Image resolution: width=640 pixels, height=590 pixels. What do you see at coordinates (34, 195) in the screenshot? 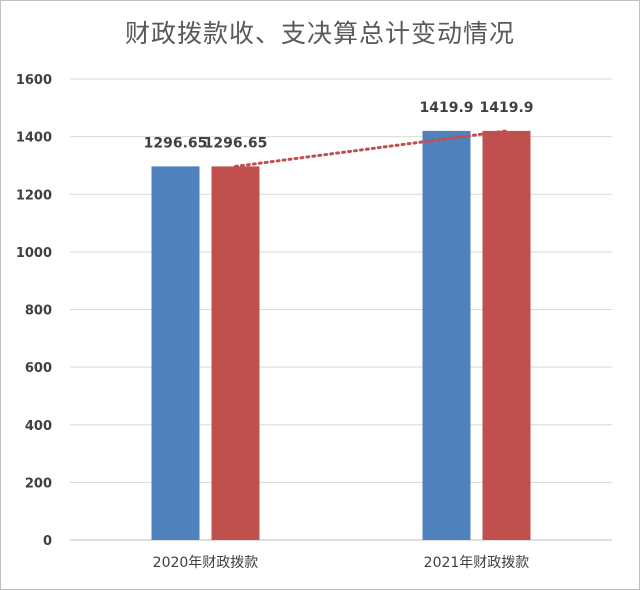
I see `y-tick-label: 1200` at bounding box center [34, 195].